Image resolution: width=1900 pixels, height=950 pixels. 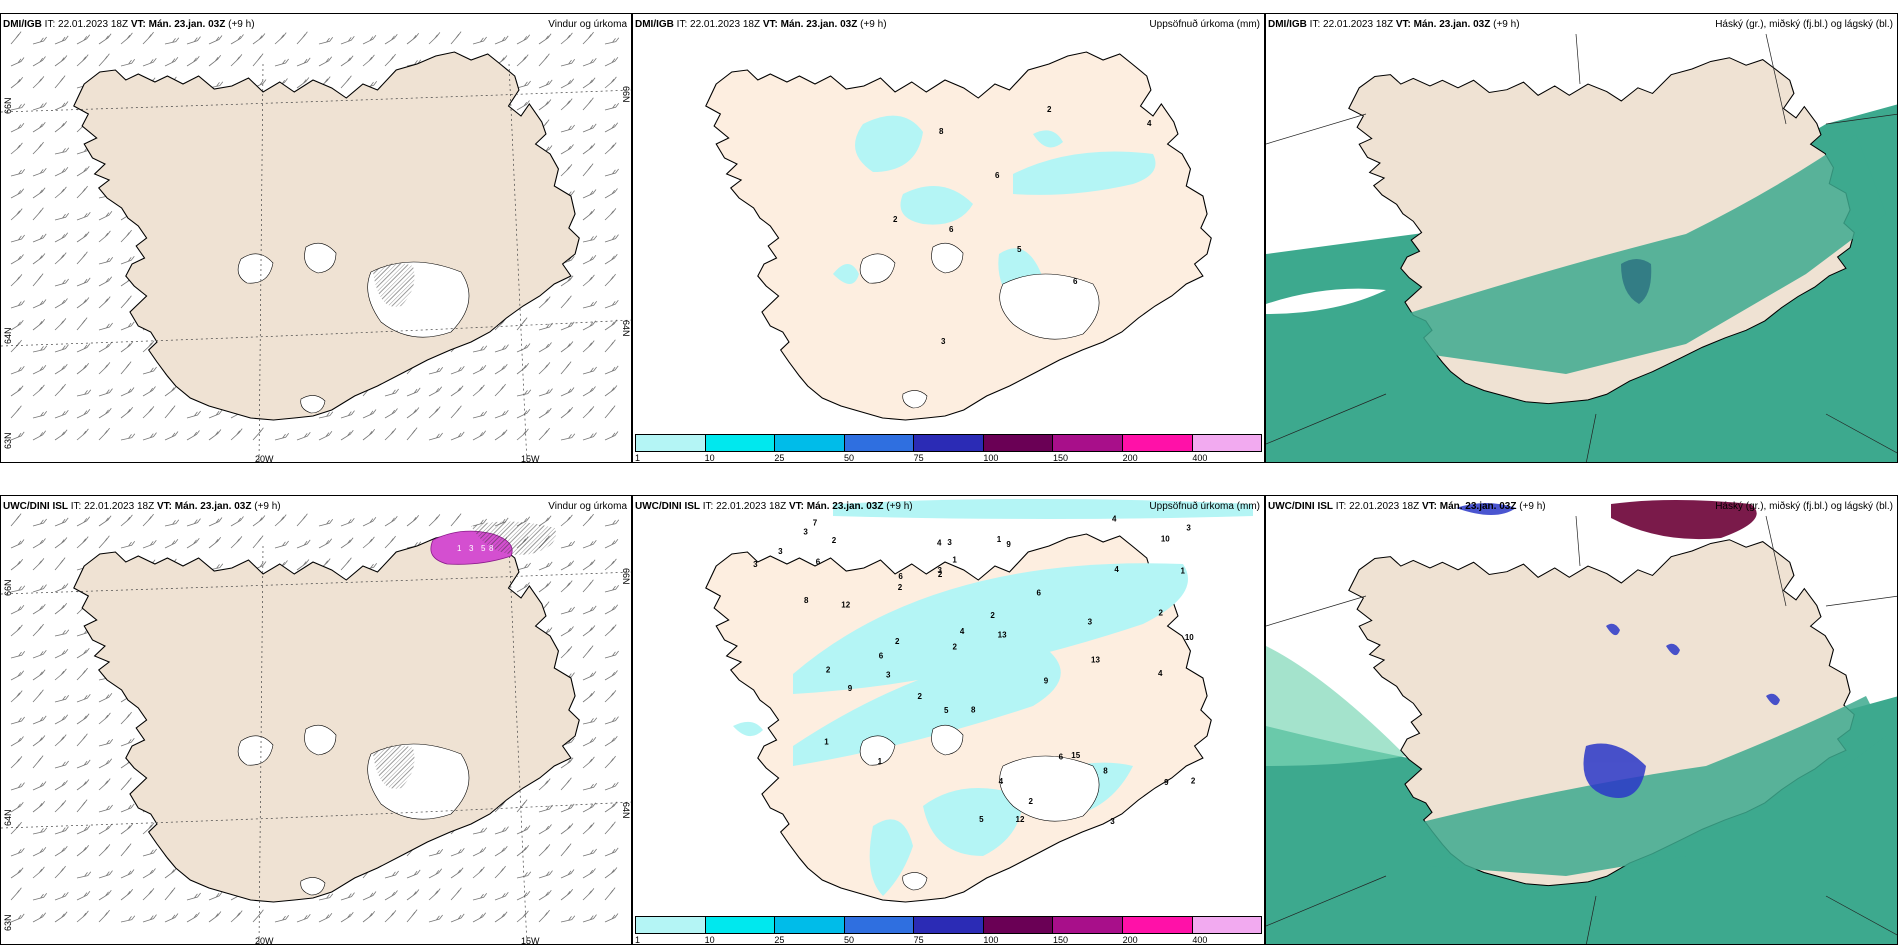 What do you see at coordinates (880, 761) in the screenshot?
I see `precip-label: 1` at bounding box center [880, 761].